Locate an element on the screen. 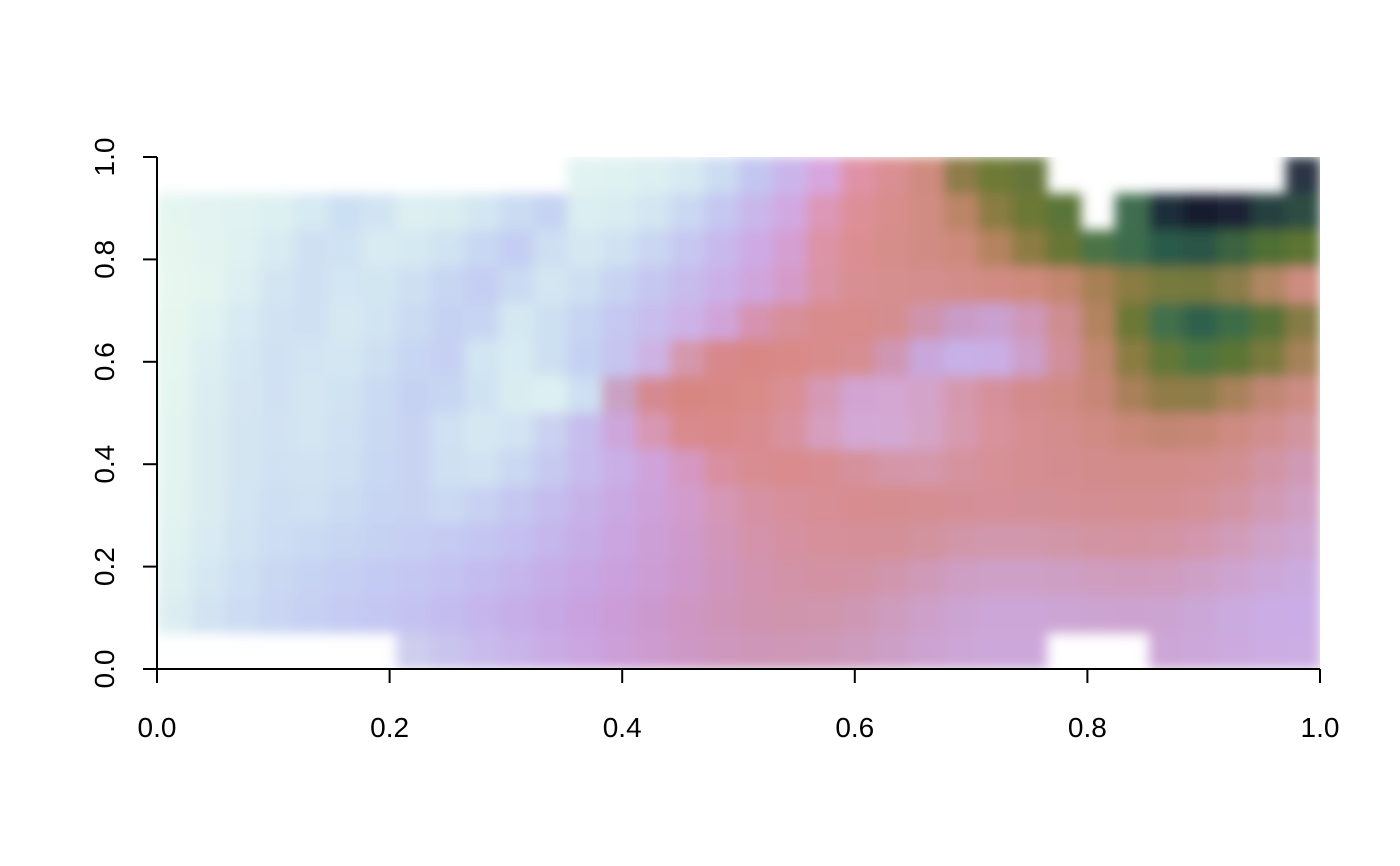  y-tick-label: 0.8 is located at coordinates (104, 259).